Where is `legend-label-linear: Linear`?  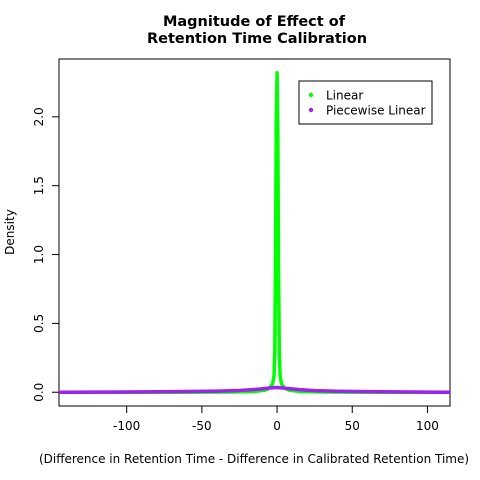
legend-label-linear: Linear is located at coordinates (344, 96).